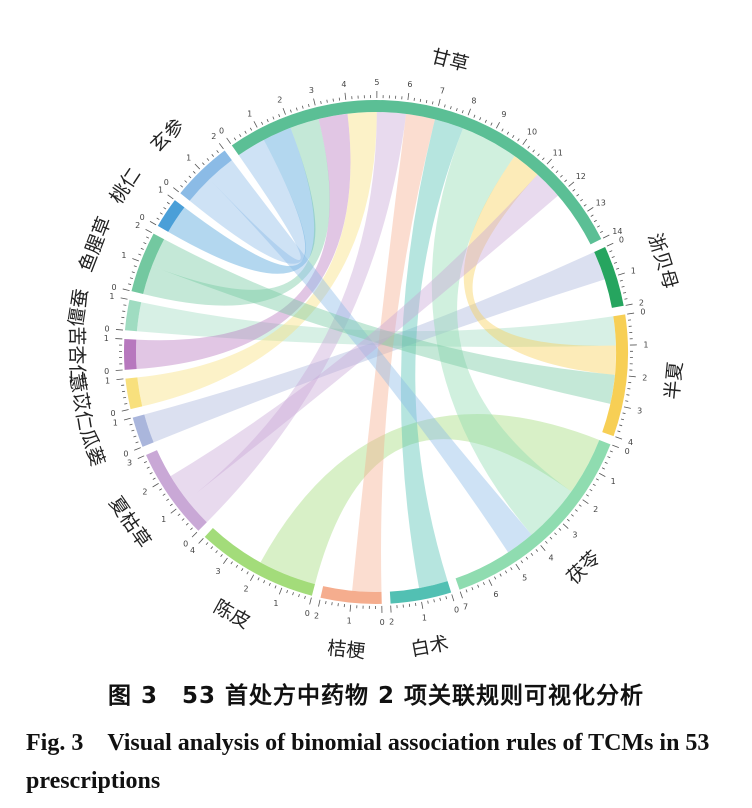 This screenshot has height=808, width=752. Describe the element at coordinates (218, 571) in the screenshot. I see `tick-label: 3` at that location.